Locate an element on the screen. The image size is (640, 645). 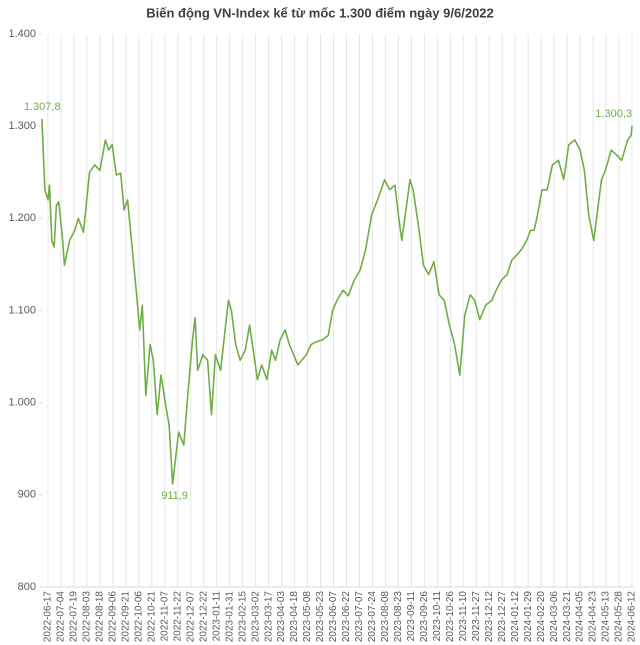
y-tick-label: 1.100 is located at coordinates (22, 310).